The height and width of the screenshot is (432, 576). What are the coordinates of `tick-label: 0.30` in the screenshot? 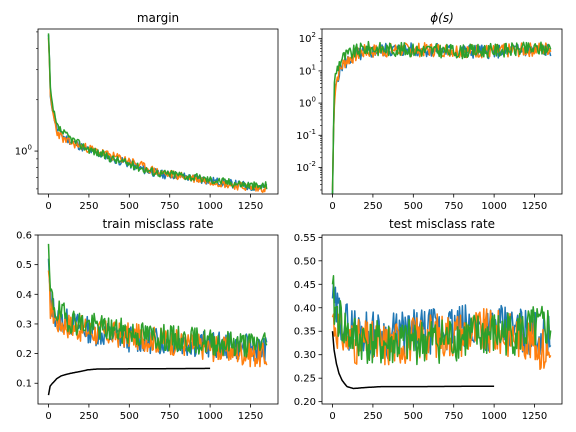 It's located at (305, 355).